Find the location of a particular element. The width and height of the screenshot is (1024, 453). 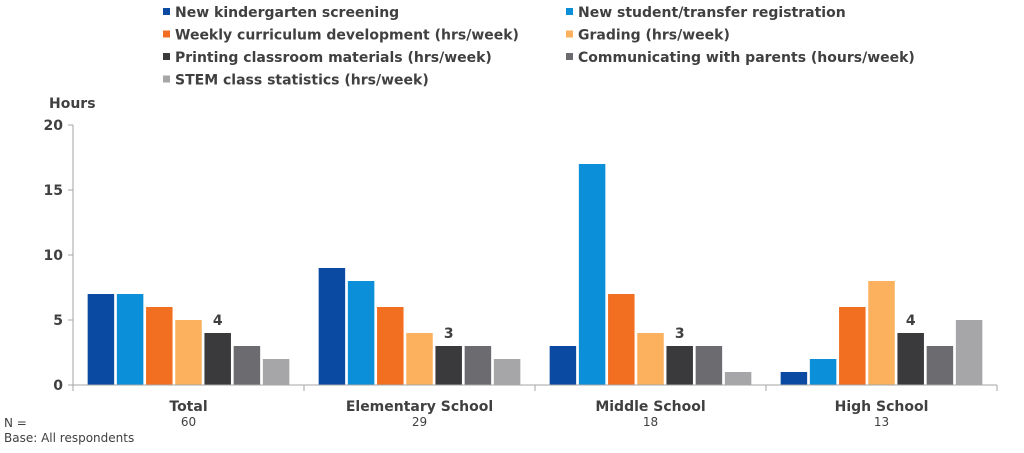

category-n-value: 13 is located at coordinates (881, 422).